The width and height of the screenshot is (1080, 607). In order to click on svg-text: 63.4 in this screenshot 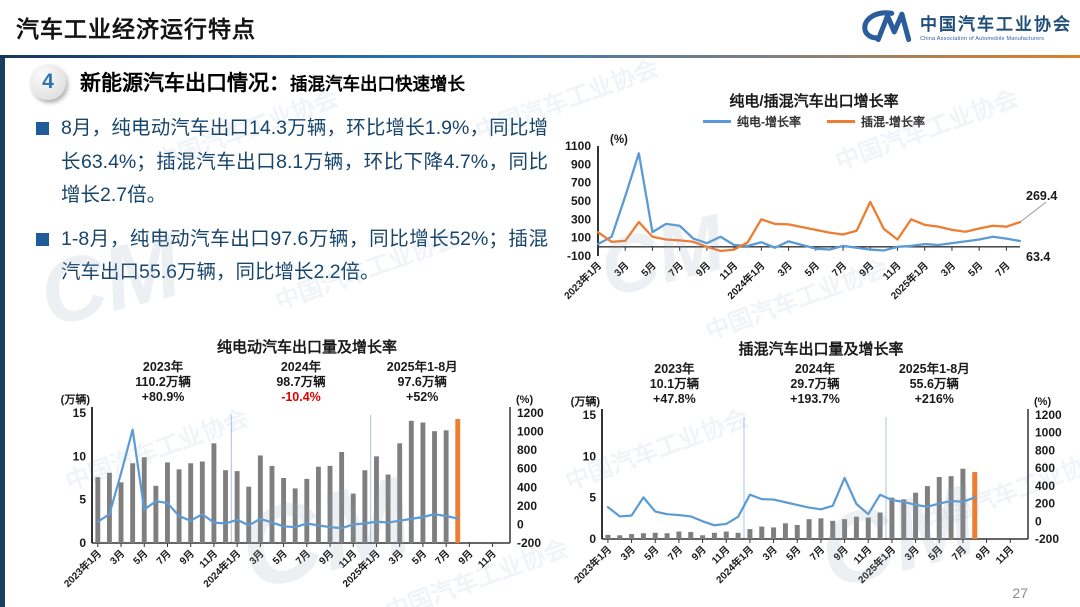, I will do `click(1038, 257)`.